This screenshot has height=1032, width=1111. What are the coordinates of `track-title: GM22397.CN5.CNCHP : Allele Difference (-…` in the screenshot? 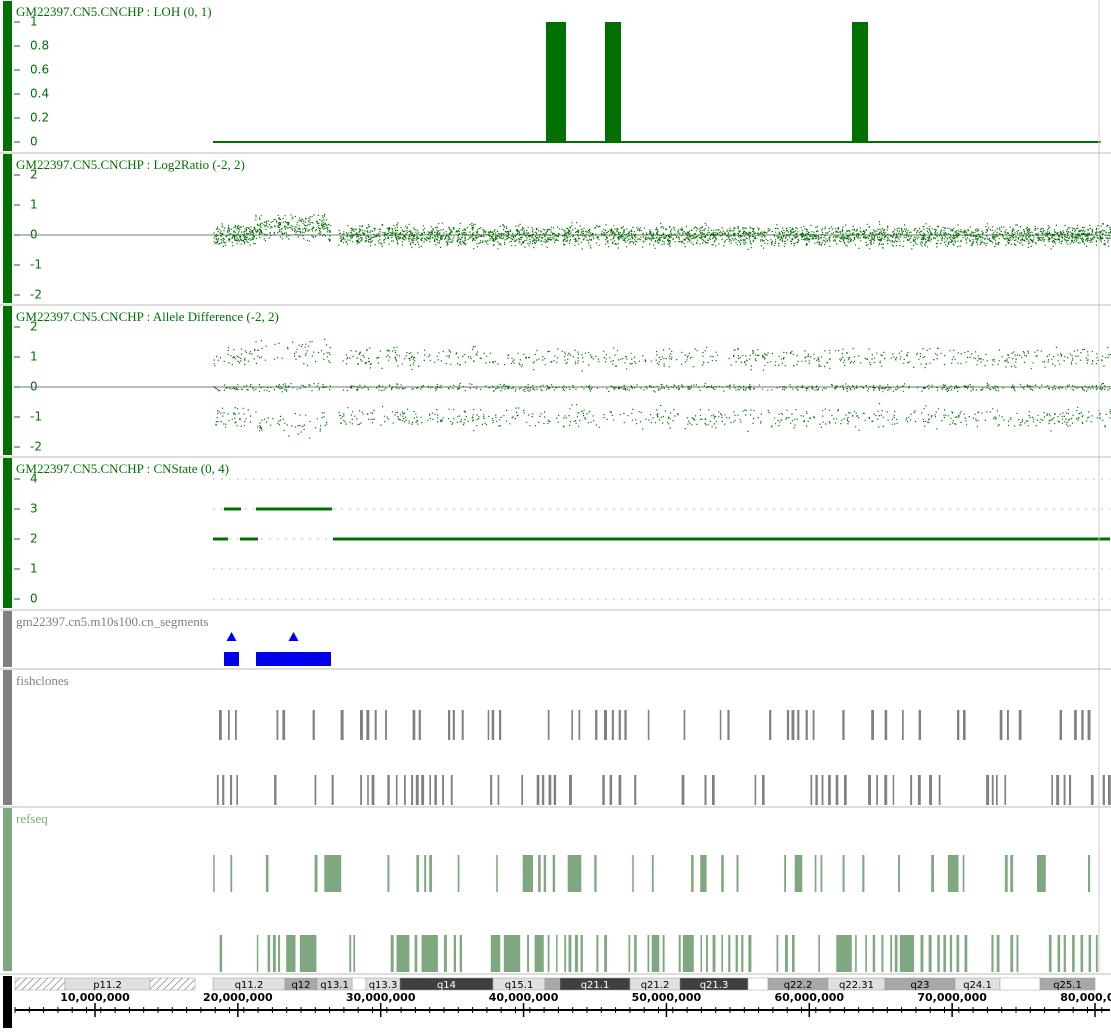 It's located at (147, 316).